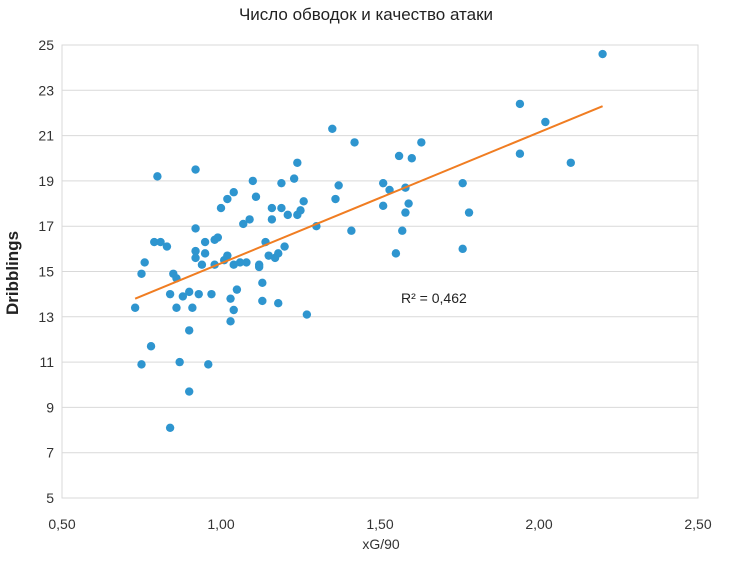  What do you see at coordinates (538, 524) in the screenshot?
I see `x-tick-label: 2,00` at bounding box center [538, 524].